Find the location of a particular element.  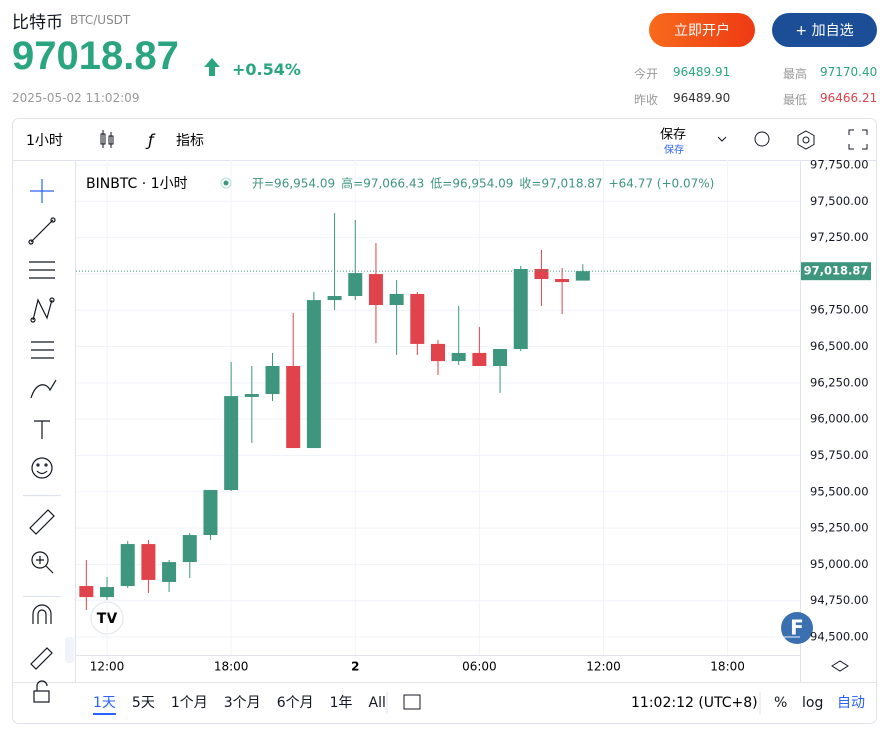

interval-button: 1小时 is located at coordinates (44, 141).